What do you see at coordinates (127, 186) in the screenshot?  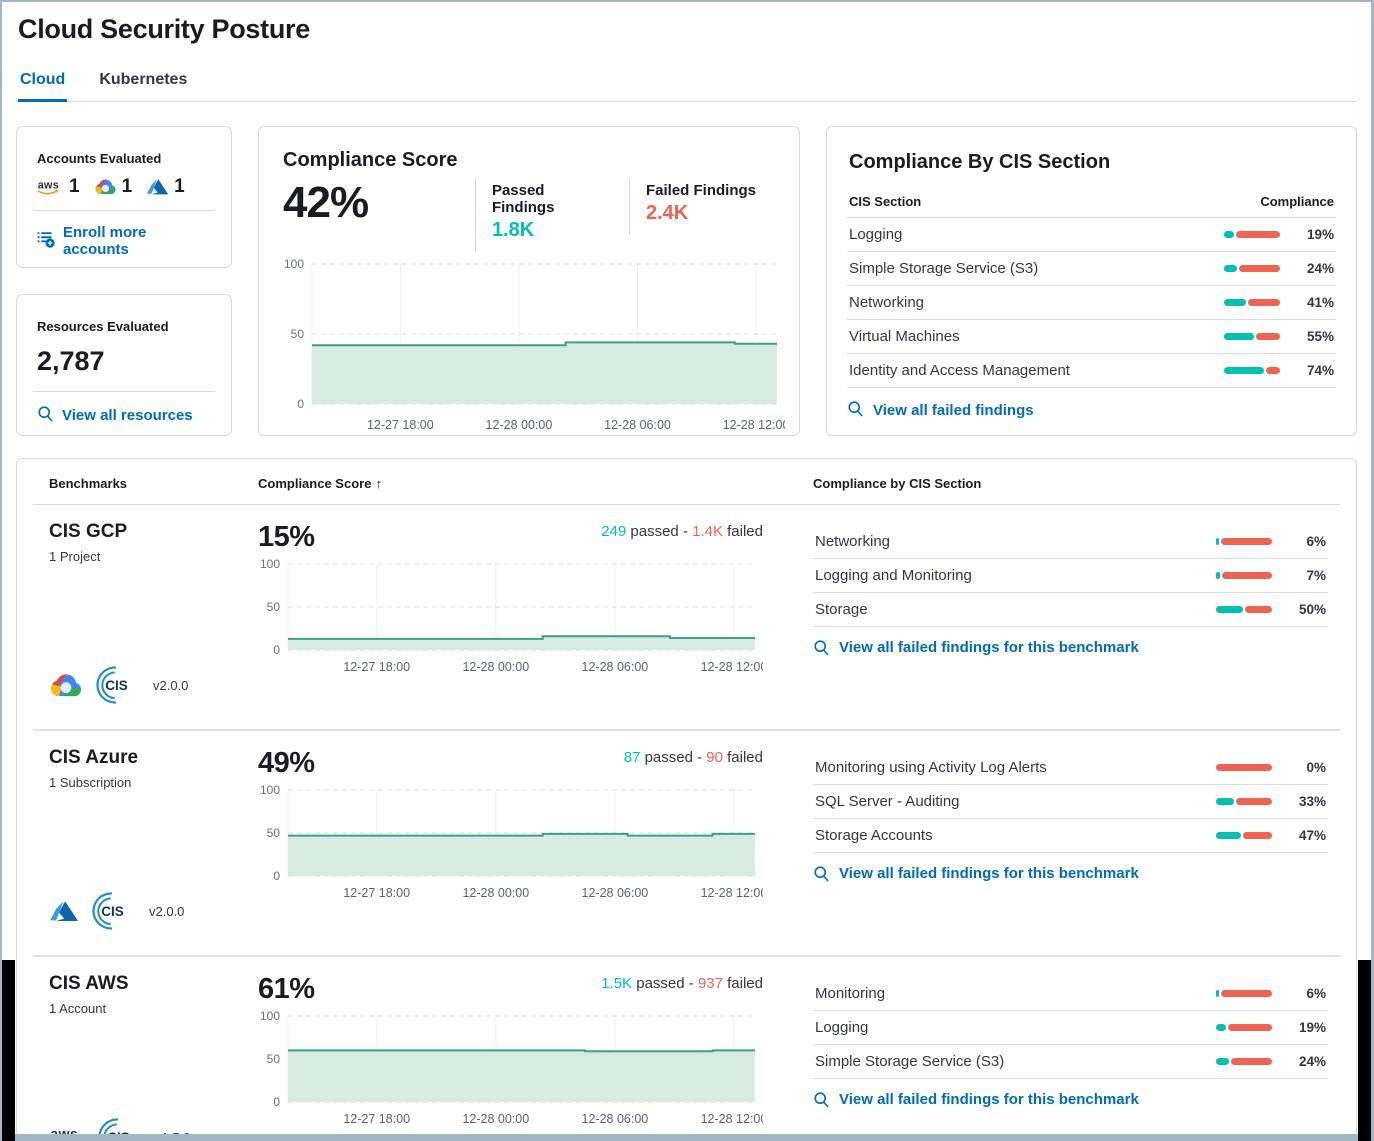 I see `gcp-count-value: 1` at bounding box center [127, 186].